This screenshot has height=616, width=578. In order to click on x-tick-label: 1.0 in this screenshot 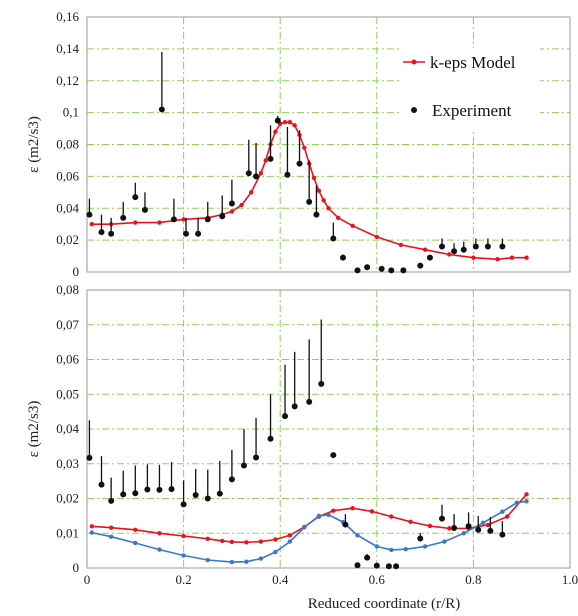, I will do `click(570, 579)`.